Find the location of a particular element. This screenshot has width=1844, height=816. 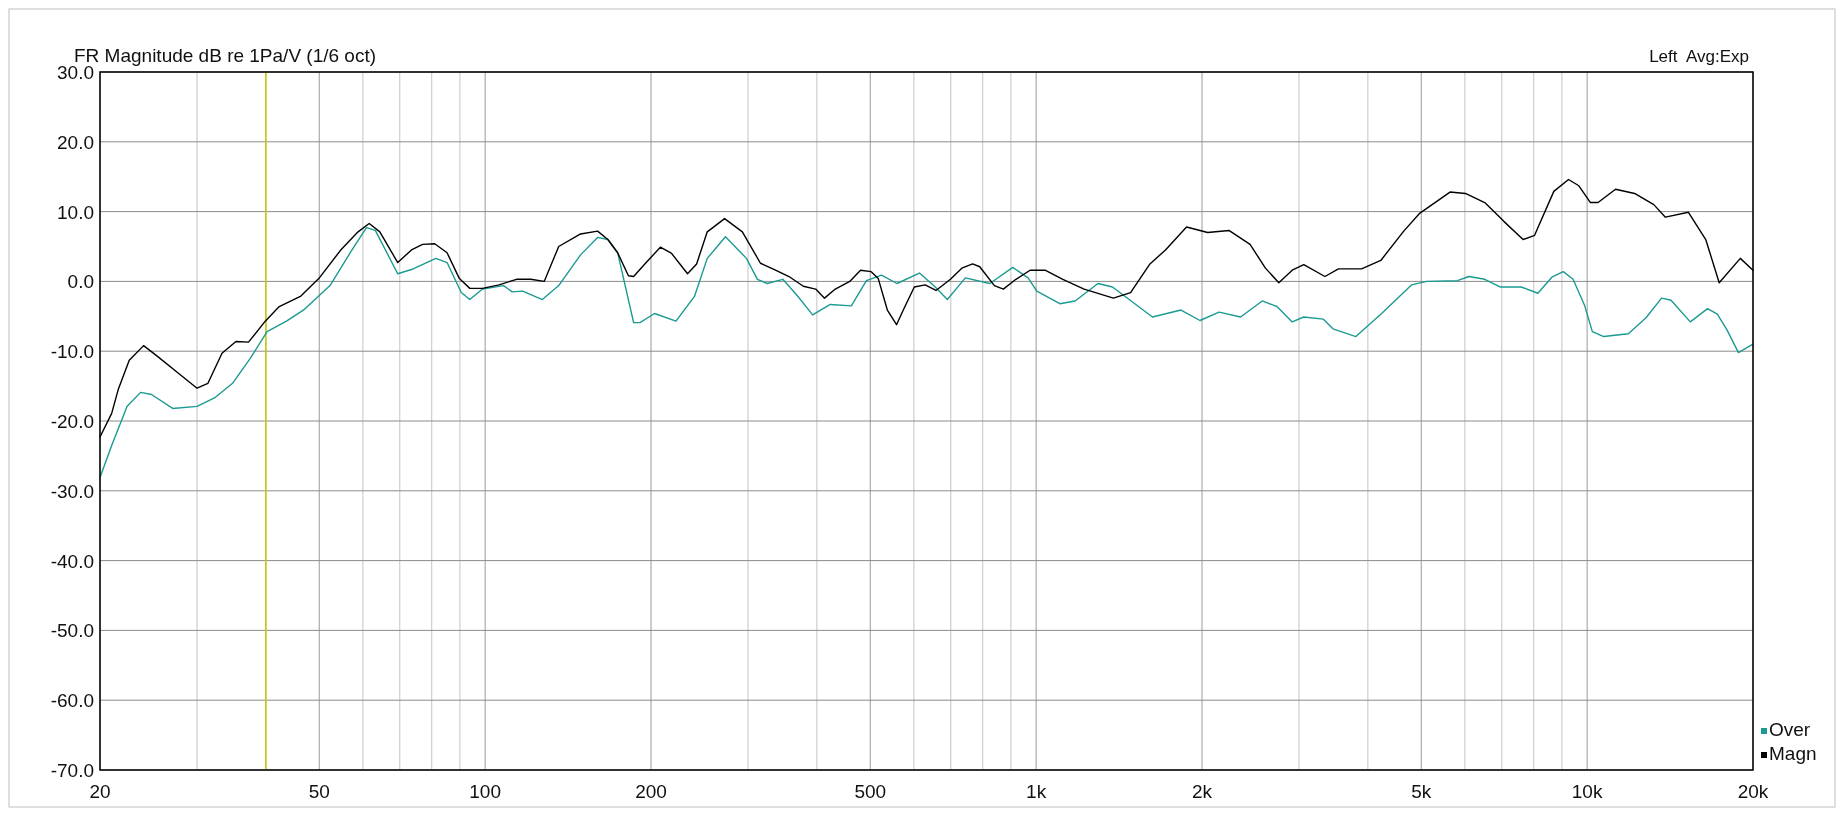

x-tick-label: 10k is located at coordinates (1587, 791).